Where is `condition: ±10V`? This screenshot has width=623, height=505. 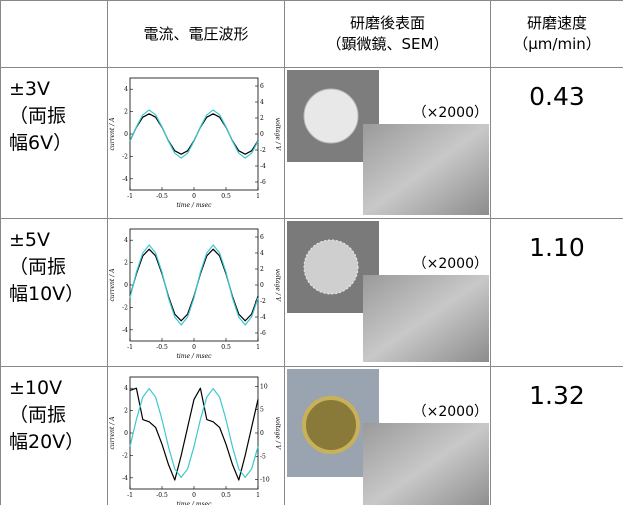 condition: ±10V is located at coordinates (36, 388).